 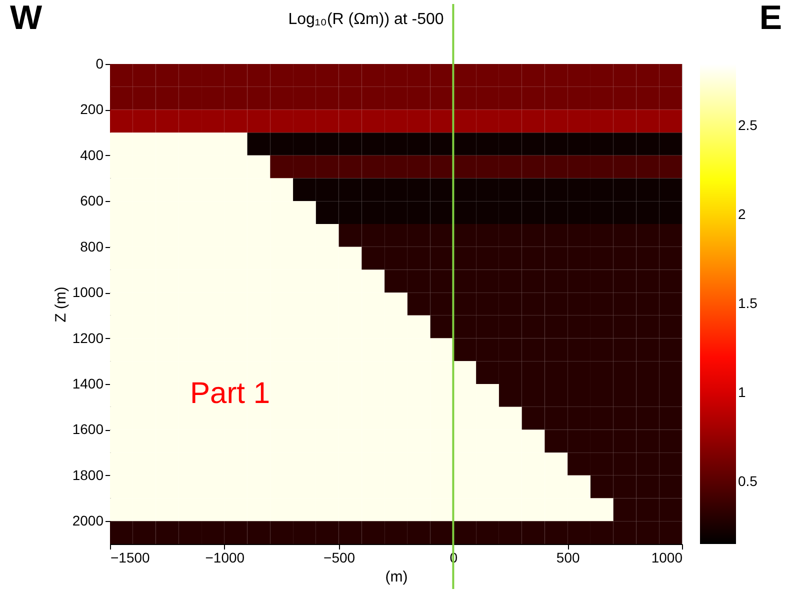 I want to click on y-tick-label: 800, so click(x=92, y=246).